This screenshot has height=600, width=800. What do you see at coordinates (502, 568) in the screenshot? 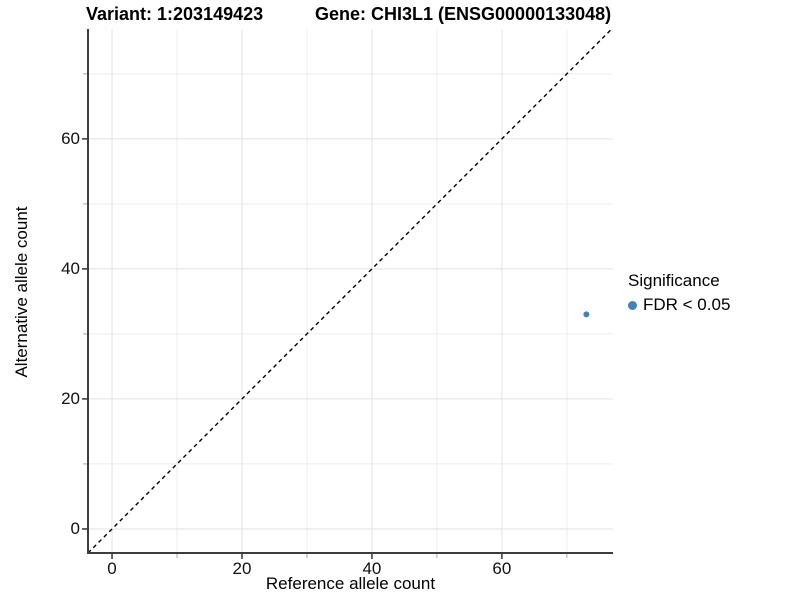
I see `x-tick-label: 60` at bounding box center [502, 568].